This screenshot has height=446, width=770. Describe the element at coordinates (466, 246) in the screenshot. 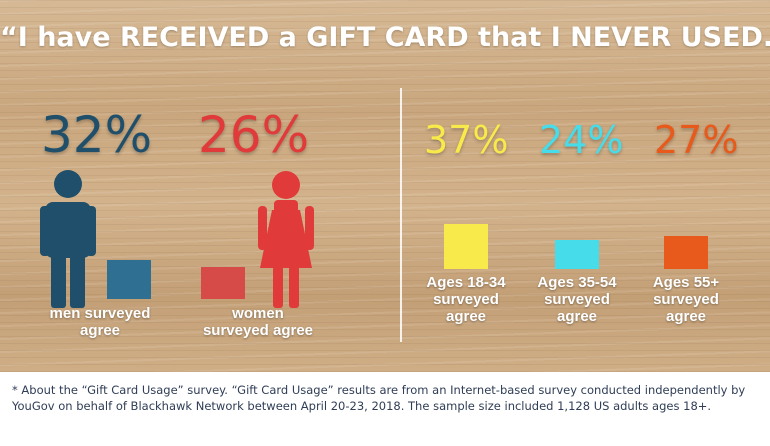

I see `age-18-34-bar` at that location.